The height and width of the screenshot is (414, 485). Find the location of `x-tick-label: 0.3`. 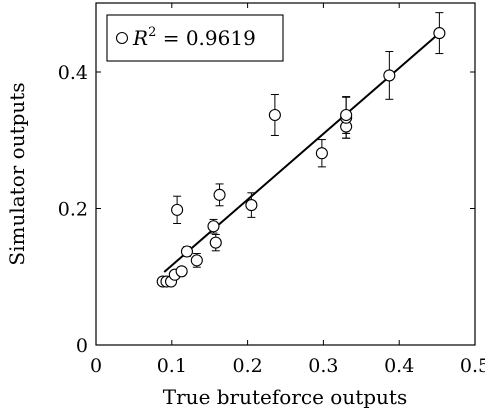

x-tick-label: 0.3 is located at coordinates (323, 366).